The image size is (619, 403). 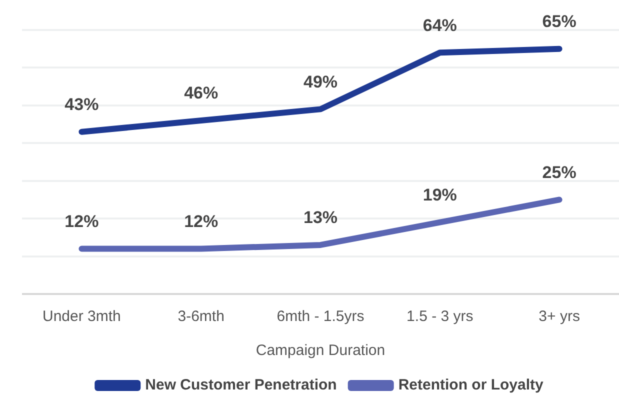 I want to click on data-label: 64%, so click(x=439, y=25).